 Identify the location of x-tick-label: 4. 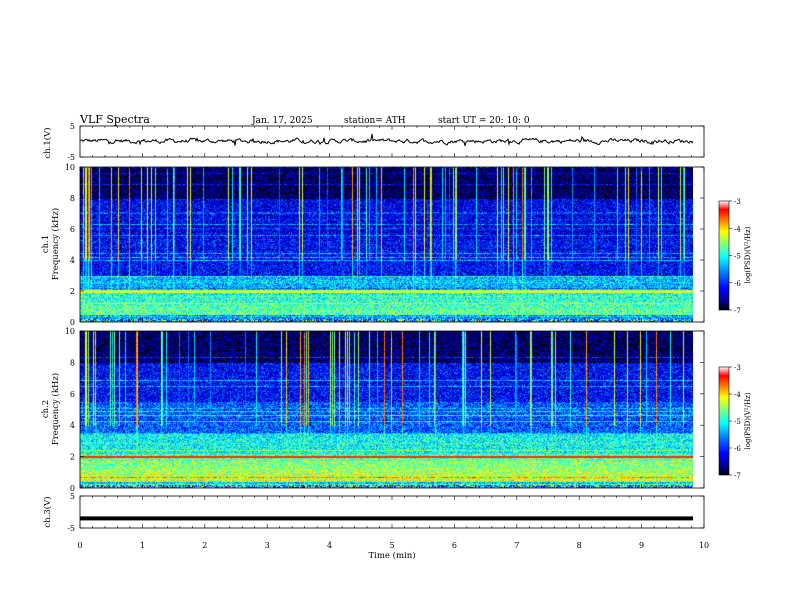
(329, 545).